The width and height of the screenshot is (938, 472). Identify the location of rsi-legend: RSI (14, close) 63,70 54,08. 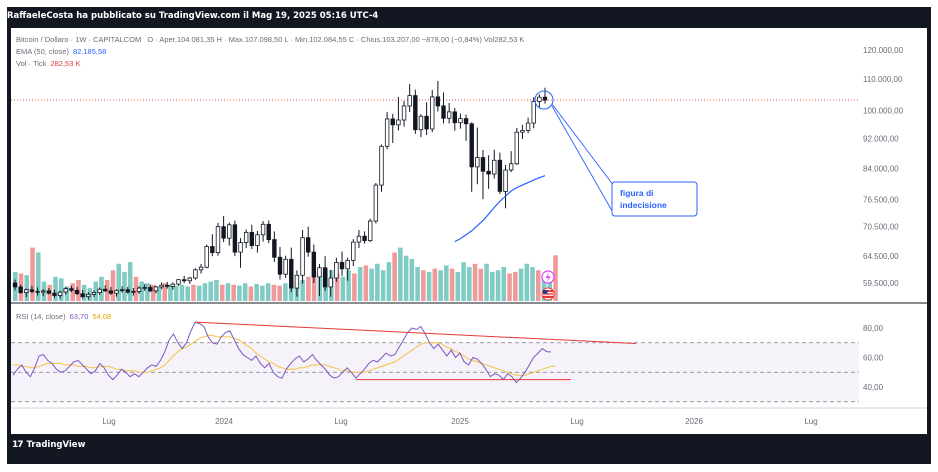
(63, 316).